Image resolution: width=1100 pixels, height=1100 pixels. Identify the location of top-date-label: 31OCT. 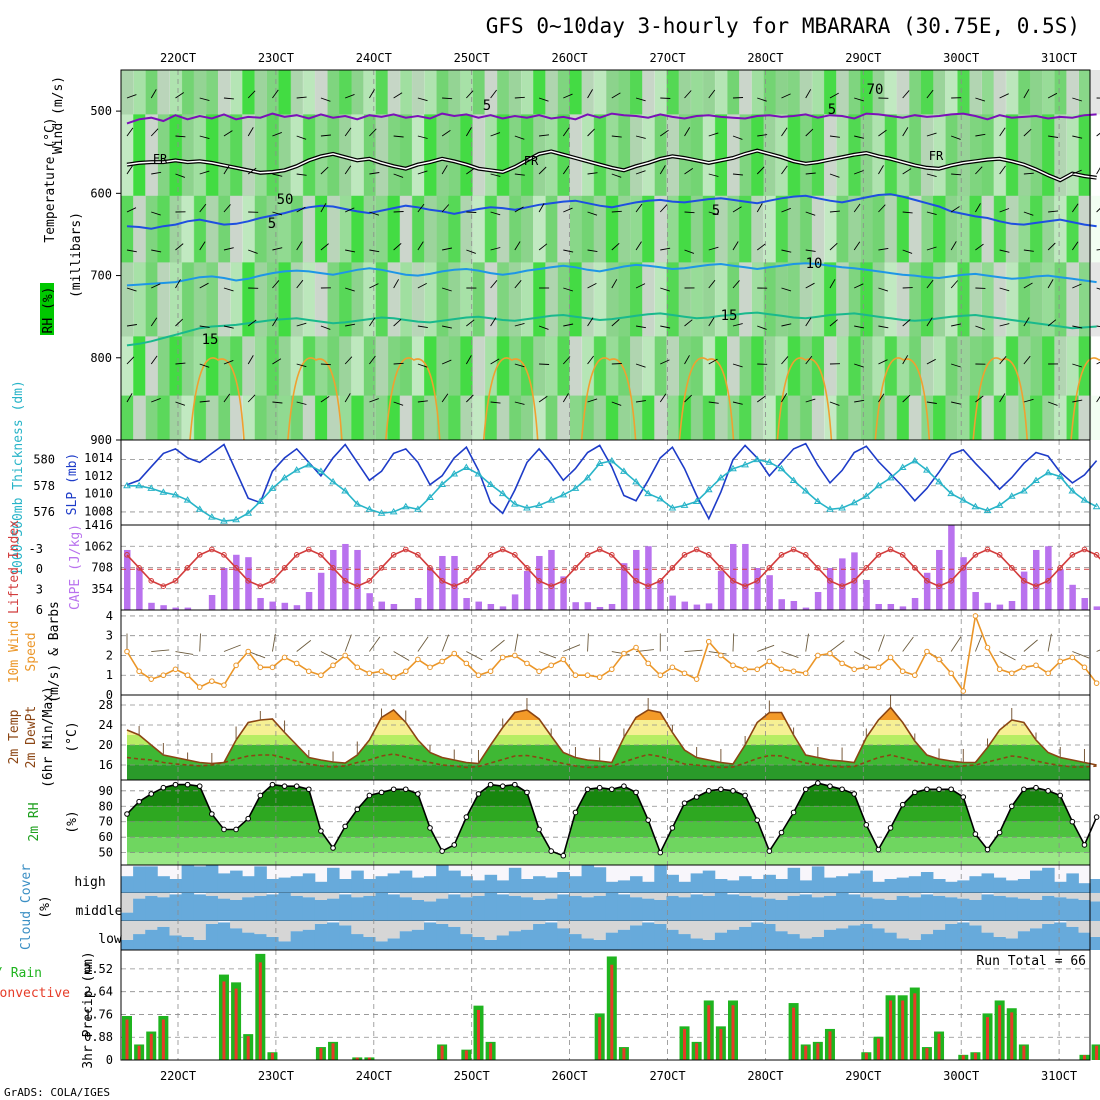
(1059, 58).